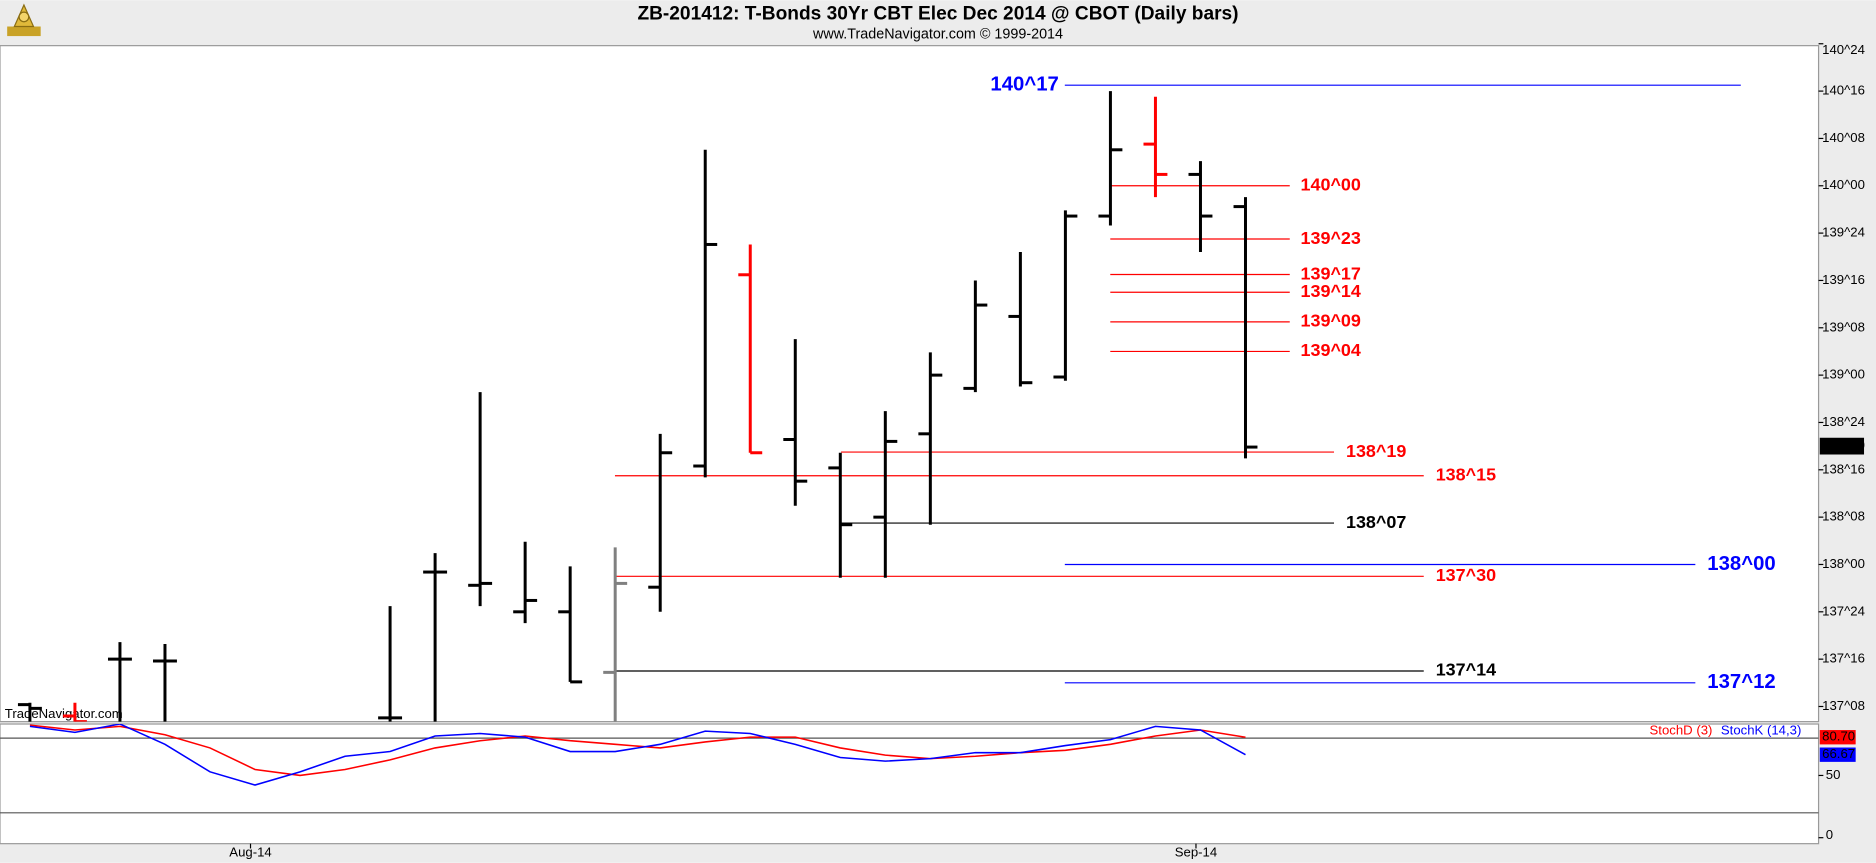 Image resolution: width=1876 pixels, height=863 pixels. I want to click on level-label: 137^14, so click(1466, 670).